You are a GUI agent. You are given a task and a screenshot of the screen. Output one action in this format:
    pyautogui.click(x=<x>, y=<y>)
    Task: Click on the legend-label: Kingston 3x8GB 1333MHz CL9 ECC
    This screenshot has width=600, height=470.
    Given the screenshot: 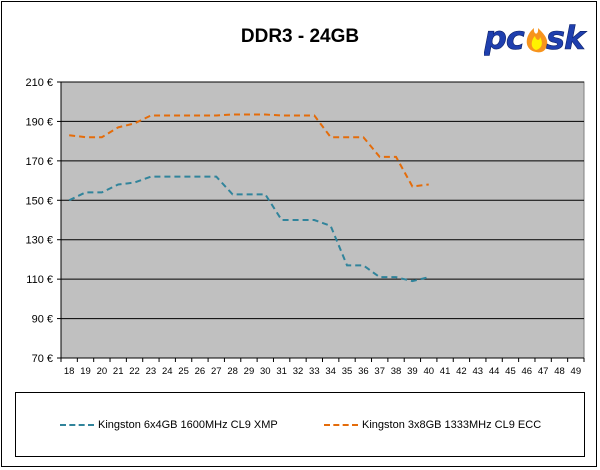 What is the action you would take?
    pyautogui.click(x=452, y=425)
    